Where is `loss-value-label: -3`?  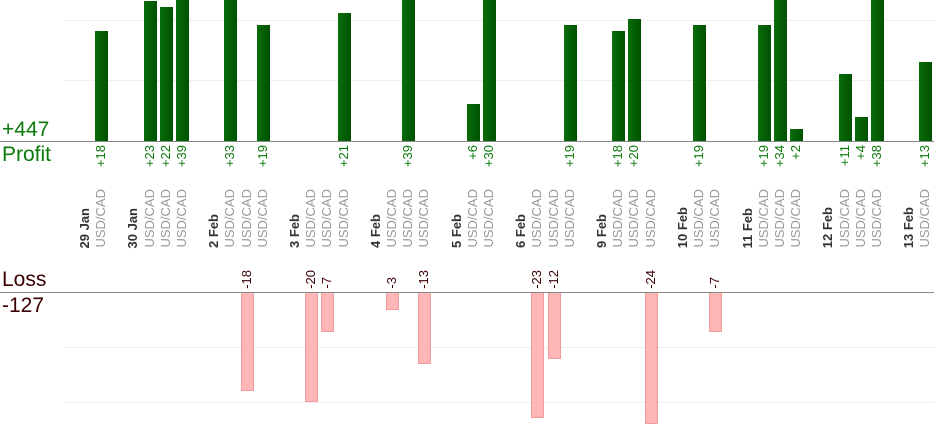 loss-value-label: -3 is located at coordinates (392, 283).